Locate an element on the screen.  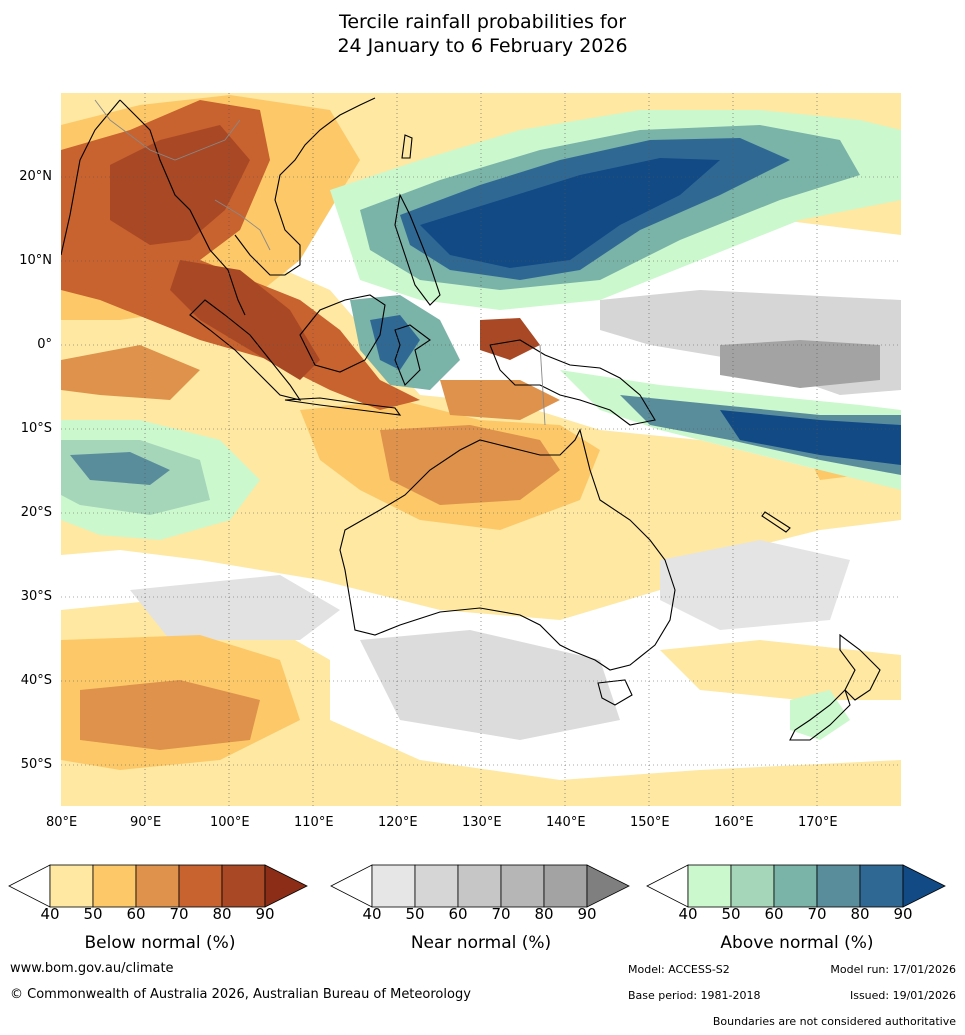
java-coastline is located at coordinates (343, 406).